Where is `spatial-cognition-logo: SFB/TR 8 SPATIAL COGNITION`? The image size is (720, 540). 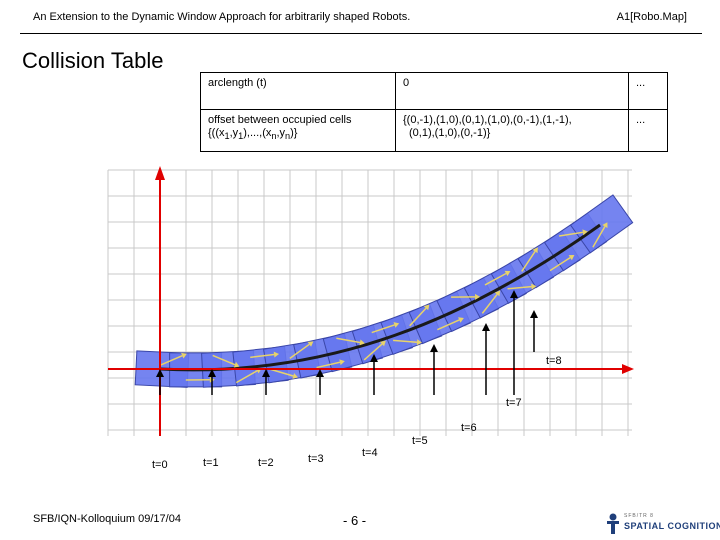 spatial-cognition-logo: SFB/TR 8 SPATIAL COGNITION is located at coordinates (662, 524).